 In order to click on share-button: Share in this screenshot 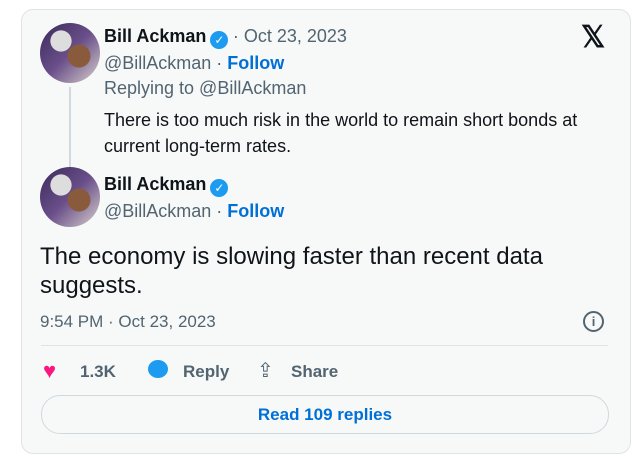, I will do `click(315, 371)`.